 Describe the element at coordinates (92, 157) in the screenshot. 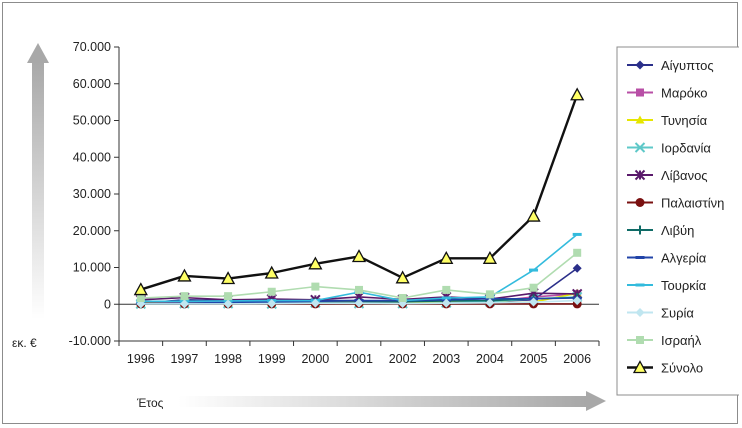

I see `y-tick-label: 40.000` at that location.